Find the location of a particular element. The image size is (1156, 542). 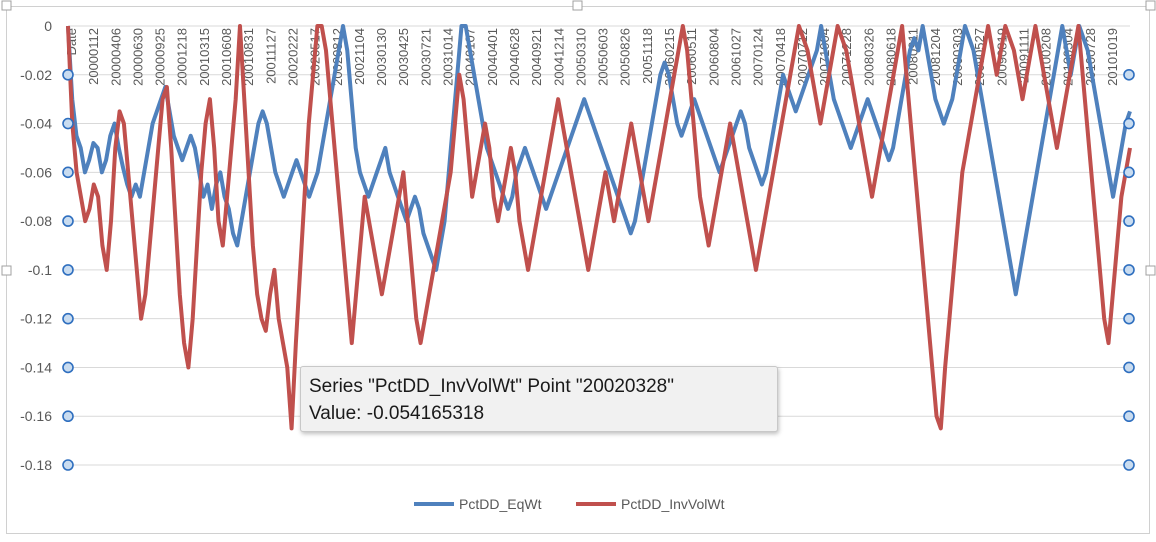

x-tick-label: 20061027 is located at coordinates (735, 57).